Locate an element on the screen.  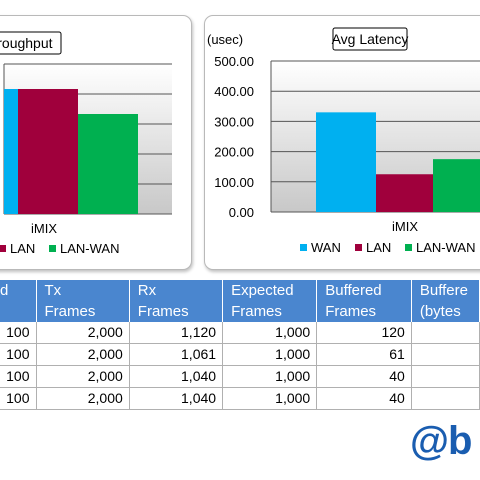
header-expected-frames: Expected Frames is located at coordinates (270, 301).